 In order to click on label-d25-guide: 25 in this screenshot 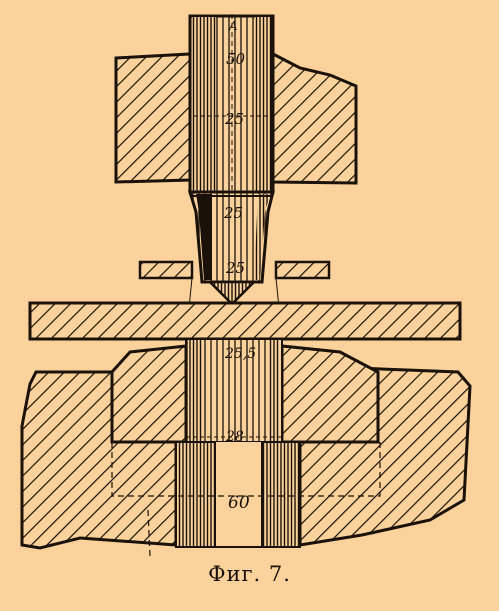, I will do `click(235, 268)`.